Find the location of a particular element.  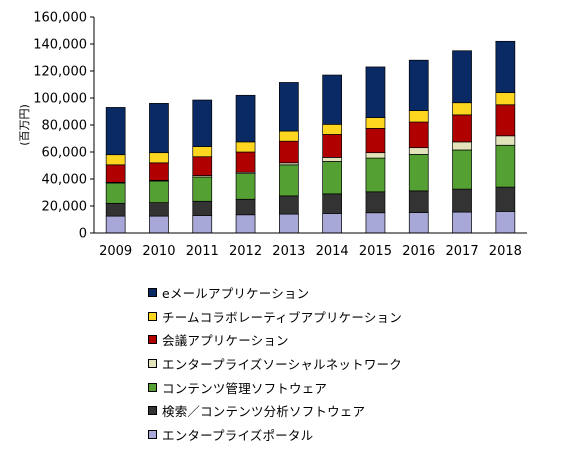

y-tick-label: 0 is located at coordinates (83, 234).